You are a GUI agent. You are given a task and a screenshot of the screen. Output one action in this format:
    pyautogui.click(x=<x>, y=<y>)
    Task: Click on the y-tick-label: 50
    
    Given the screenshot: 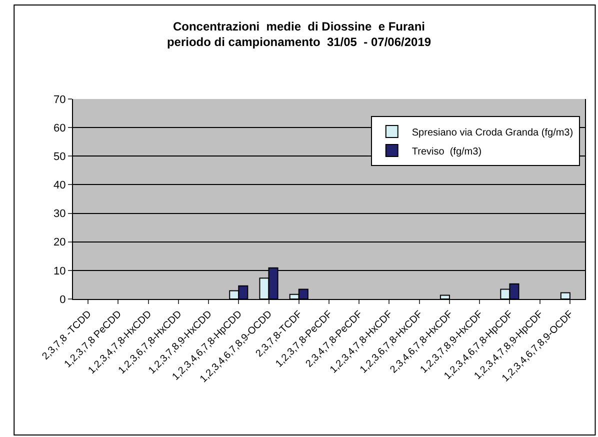 What is the action you would take?
    pyautogui.click(x=60, y=156)
    